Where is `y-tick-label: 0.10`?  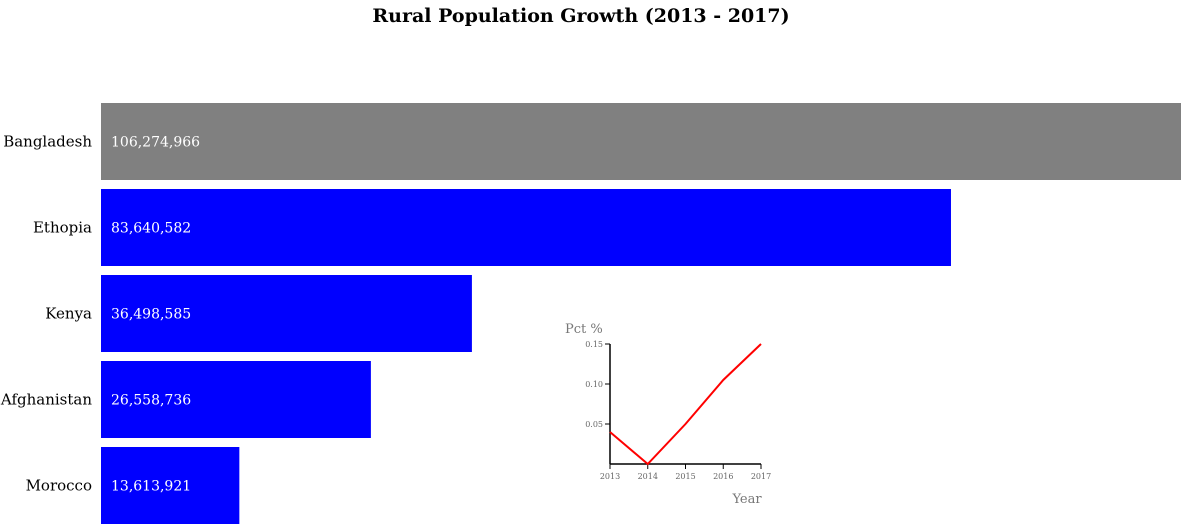
y-tick-label: 0.10 is located at coordinates (594, 384).